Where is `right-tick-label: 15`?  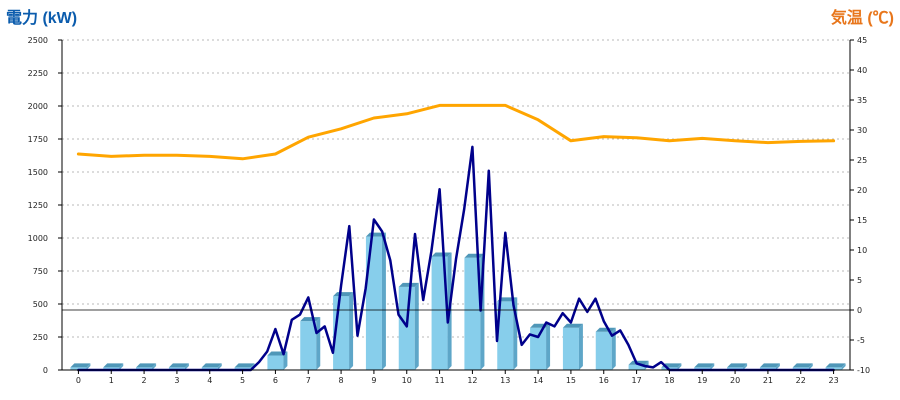 right-tick-label: 15 is located at coordinates (862, 220).